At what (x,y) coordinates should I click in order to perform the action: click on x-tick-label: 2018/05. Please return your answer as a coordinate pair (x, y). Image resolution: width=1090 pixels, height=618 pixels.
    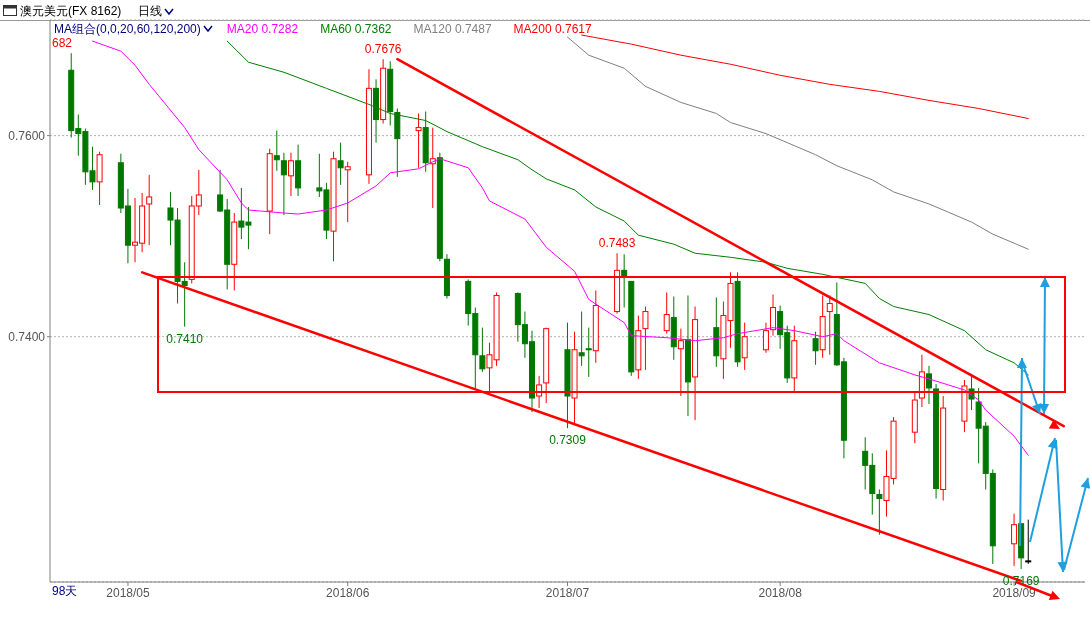
    Looking at the image, I should click on (128, 592).